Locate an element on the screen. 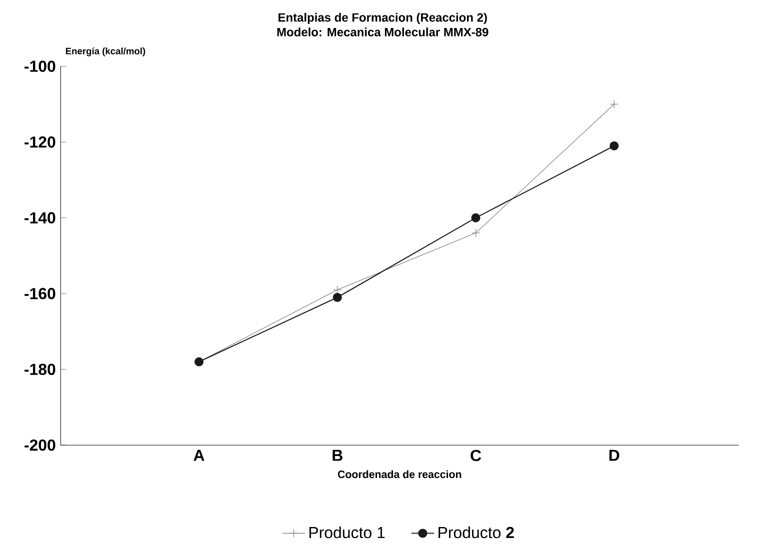 The image size is (769, 559). chart-subtitle: Modelo: Mecanica Molecular MMX-89 is located at coordinates (382, 32).